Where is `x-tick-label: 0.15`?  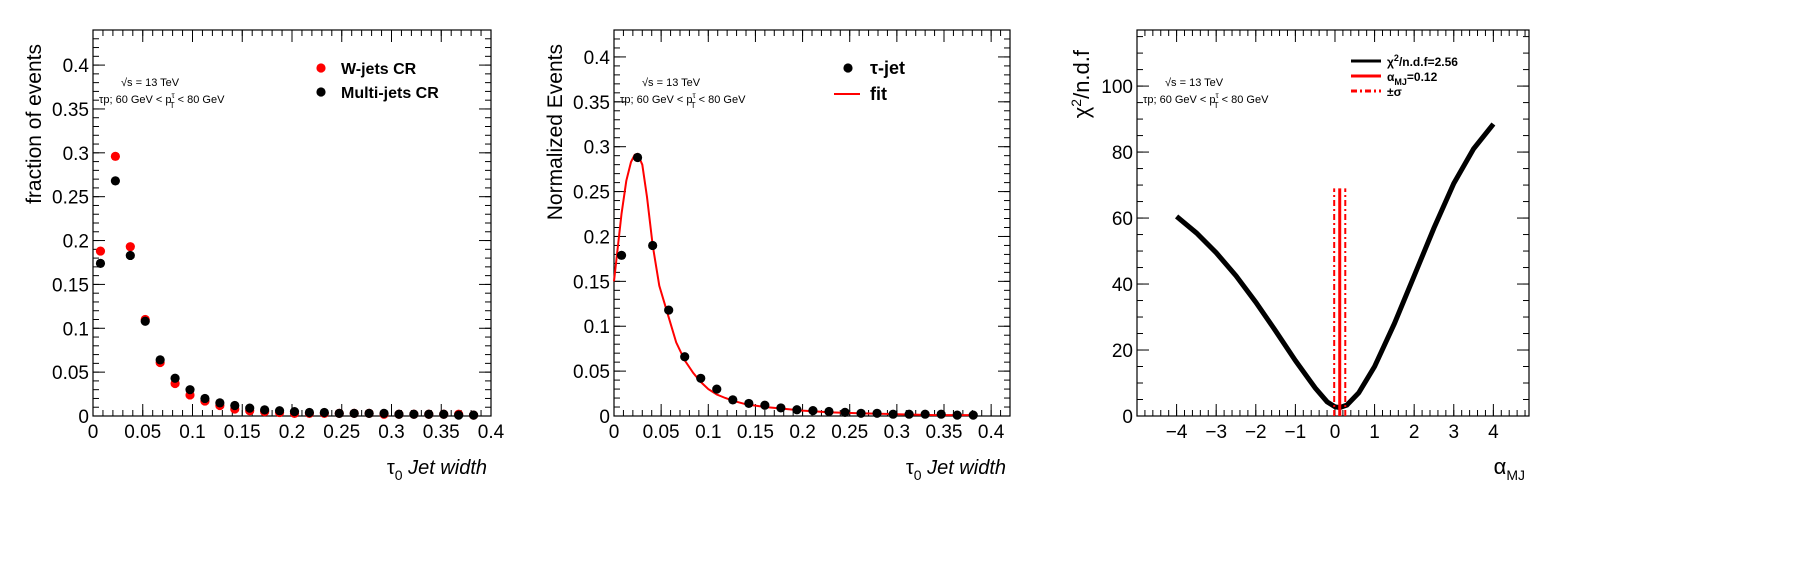 x-tick-label: 0.15 is located at coordinates (242, 432).